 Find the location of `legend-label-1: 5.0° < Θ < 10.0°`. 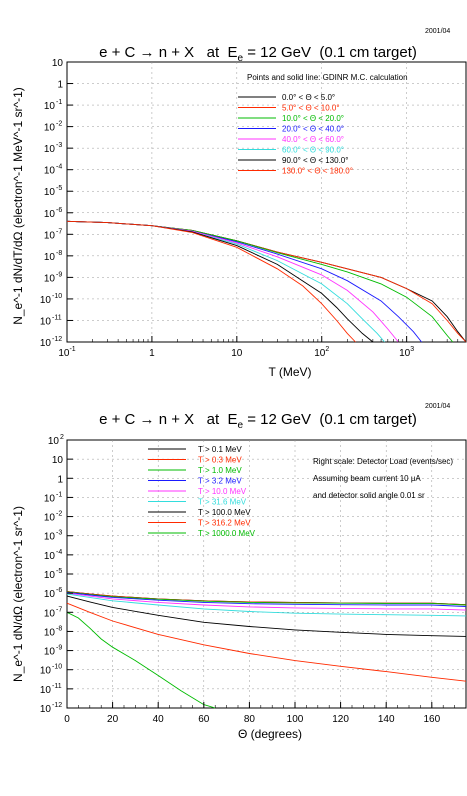

legend-label-1: 5.0° < Θ < 10.0° is located at coordinates (311, 108).